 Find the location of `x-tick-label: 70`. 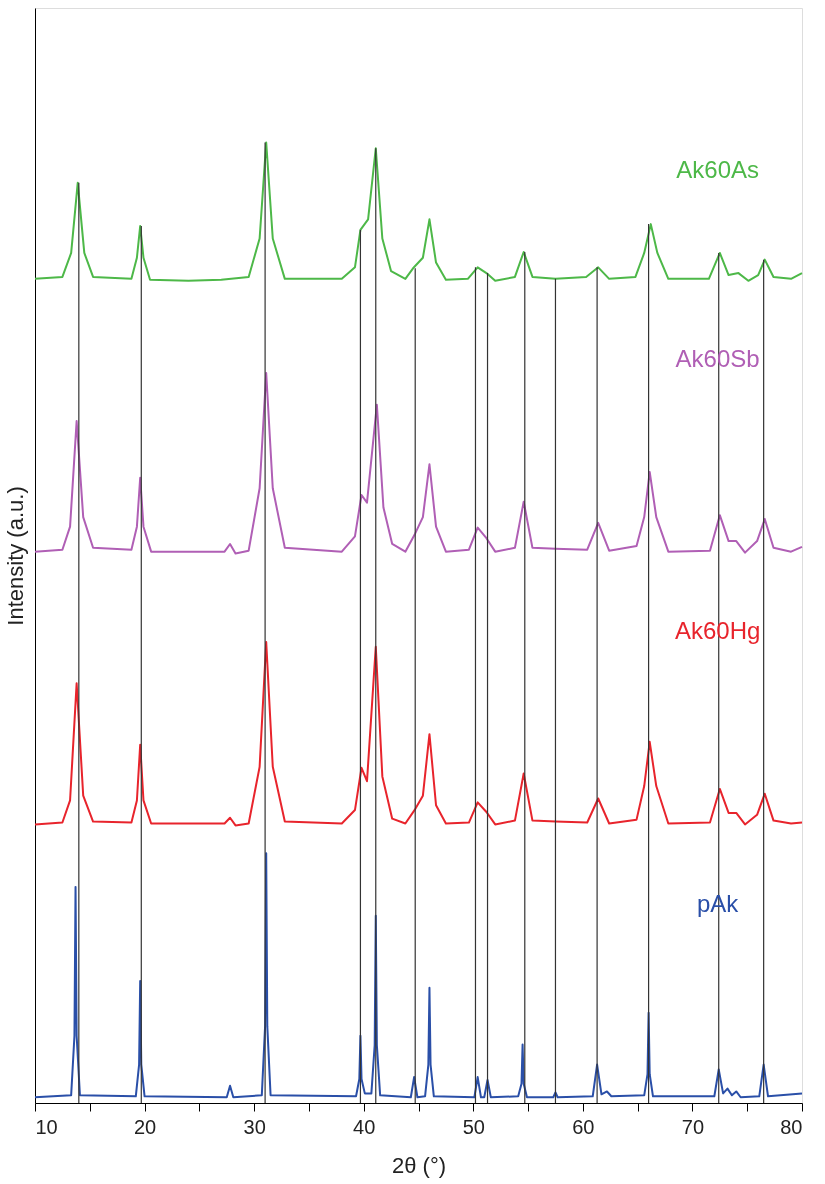

x-tick-label: 70 is located at coordinates (693, 1126).